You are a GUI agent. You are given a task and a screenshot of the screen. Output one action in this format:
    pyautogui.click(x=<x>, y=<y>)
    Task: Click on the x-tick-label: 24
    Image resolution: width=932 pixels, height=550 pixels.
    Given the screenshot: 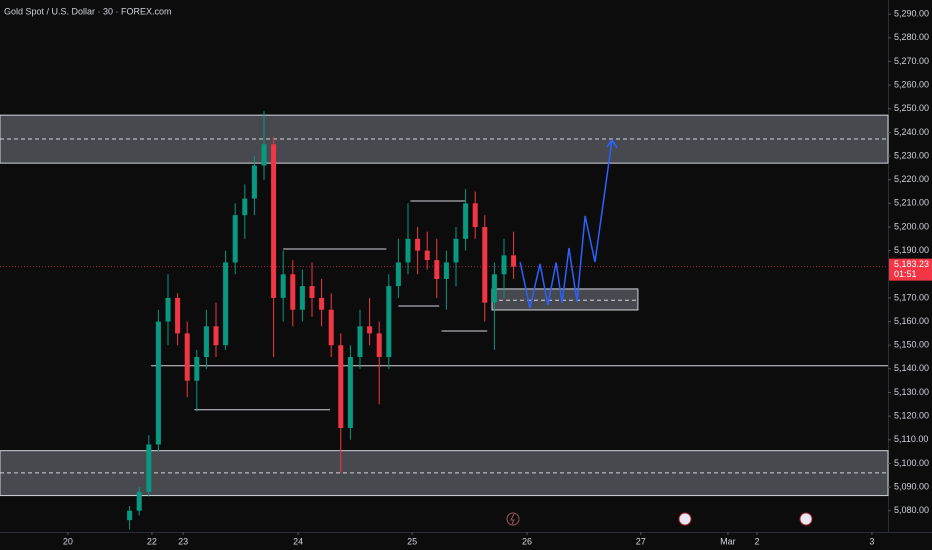 What is the action you would take?
    pyautogui.click(x=298, y=541)
    